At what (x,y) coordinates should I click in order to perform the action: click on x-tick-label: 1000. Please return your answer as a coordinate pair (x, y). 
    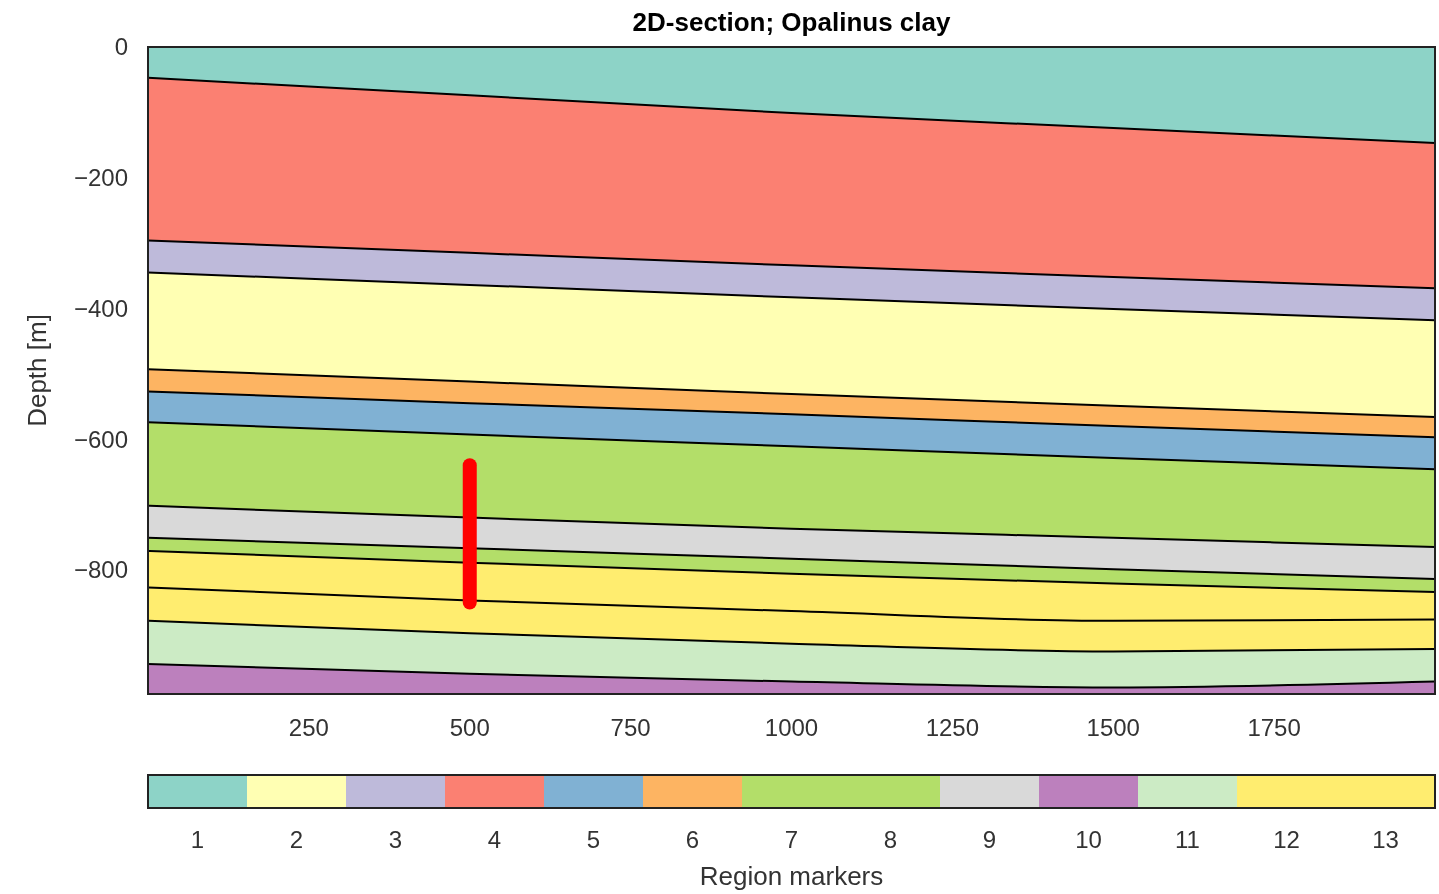
    Looking at the image, I should click on (791, 727).